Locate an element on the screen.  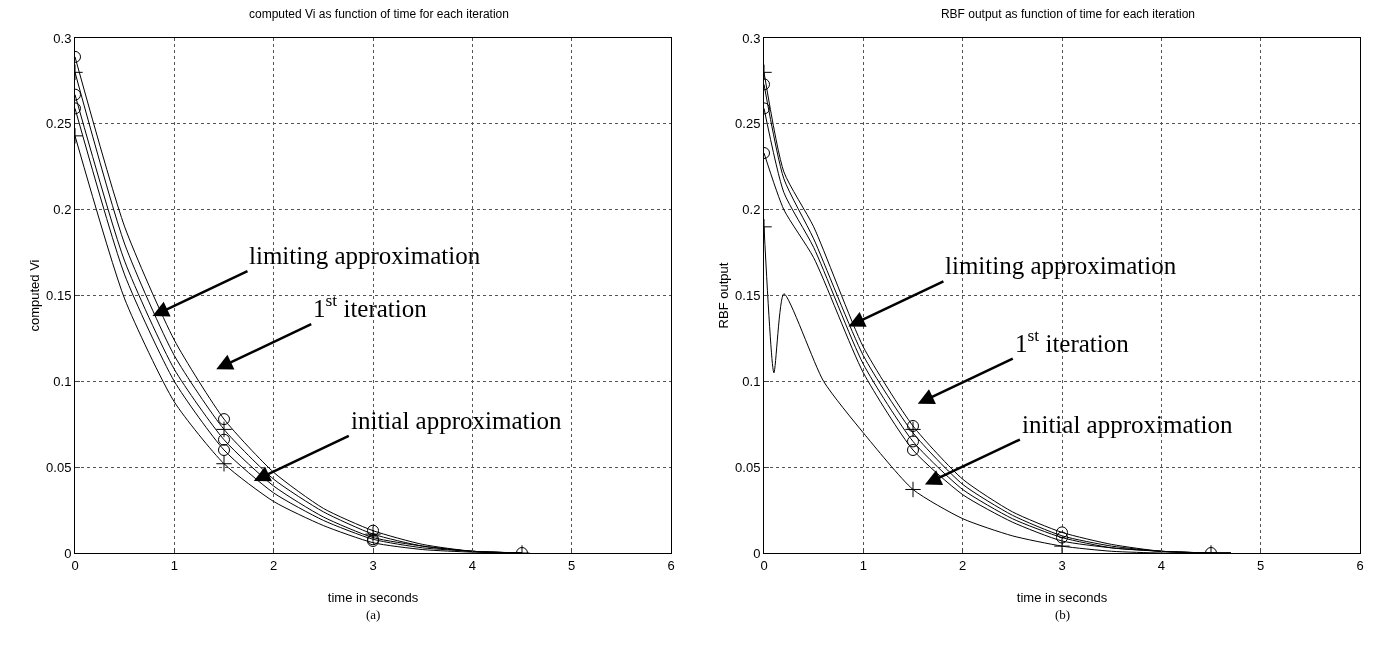
chart-title: RBF output as function of time for each iteration is located at coordinates (1068, 14).